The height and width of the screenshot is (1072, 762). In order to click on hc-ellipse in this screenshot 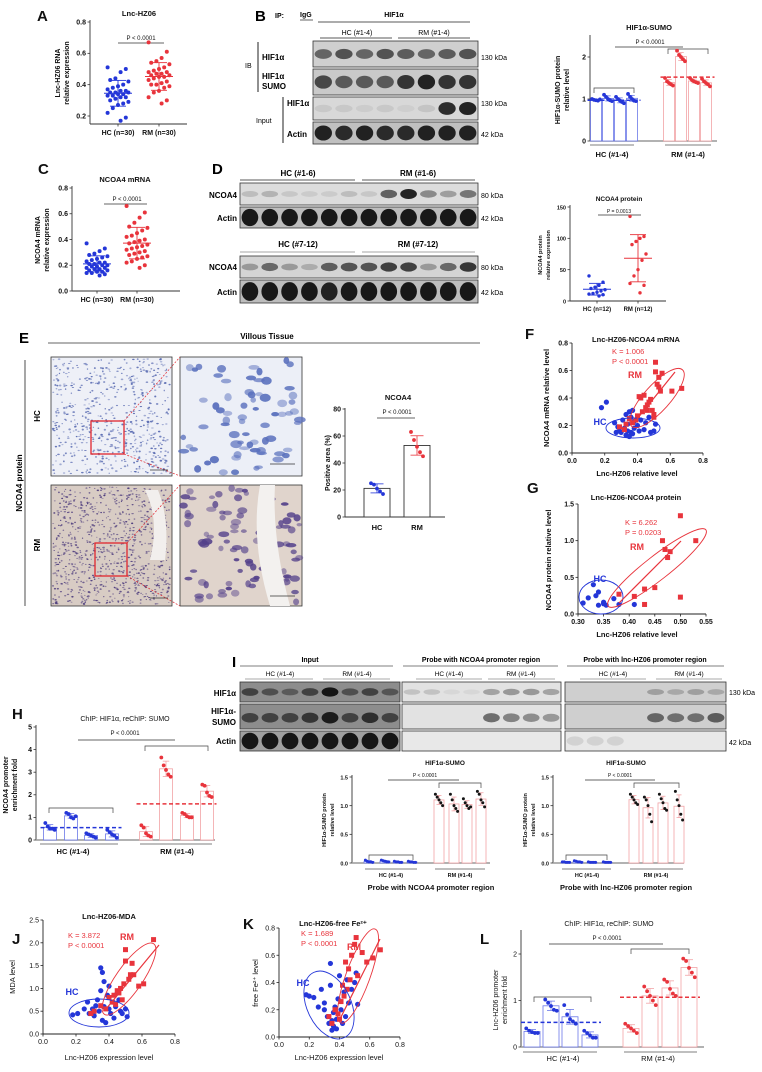, I will do `click(99, 1013)`.